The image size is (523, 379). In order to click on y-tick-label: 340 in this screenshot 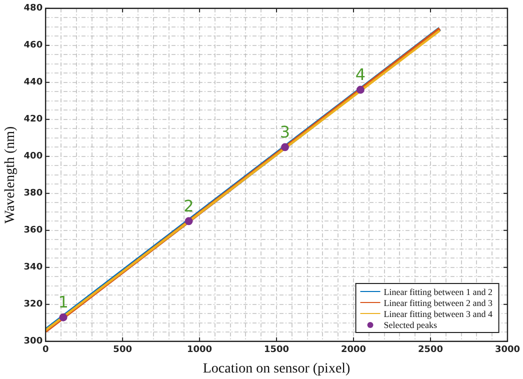, I will do `click(33, 267)`.